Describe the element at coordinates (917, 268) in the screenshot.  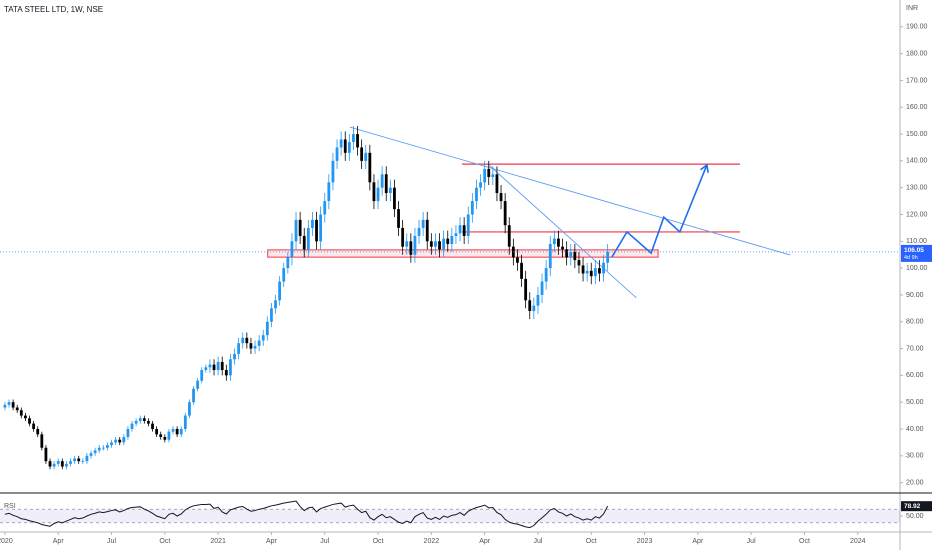
I see `y-tick-label: 100.00` at that location.